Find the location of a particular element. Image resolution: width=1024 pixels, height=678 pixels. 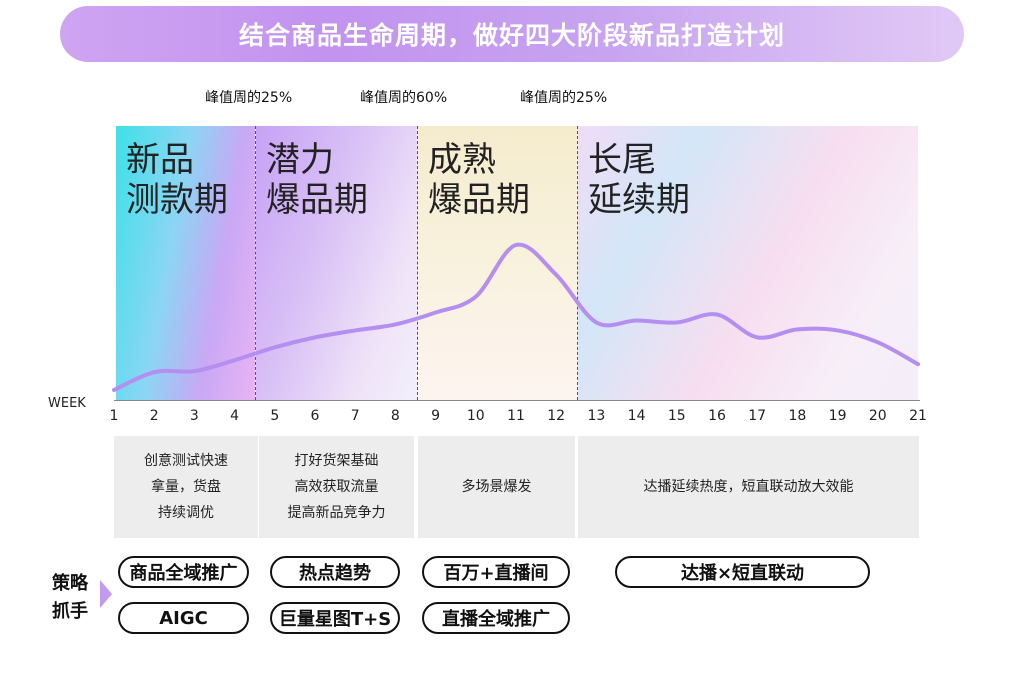

x-tick-label: 20 is located at coordinates (877, 416).